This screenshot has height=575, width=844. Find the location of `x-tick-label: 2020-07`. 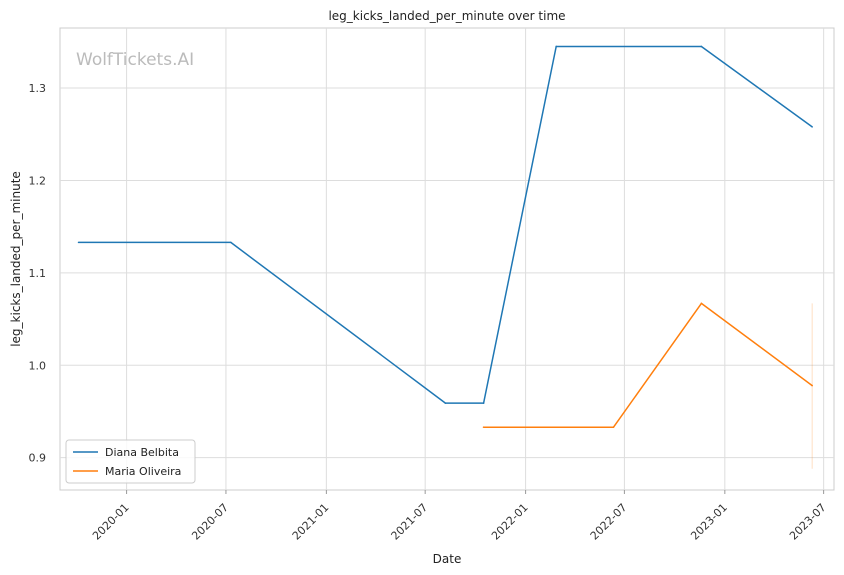

x-tick-label: 2020-07 is located at coordinates (210, 522).